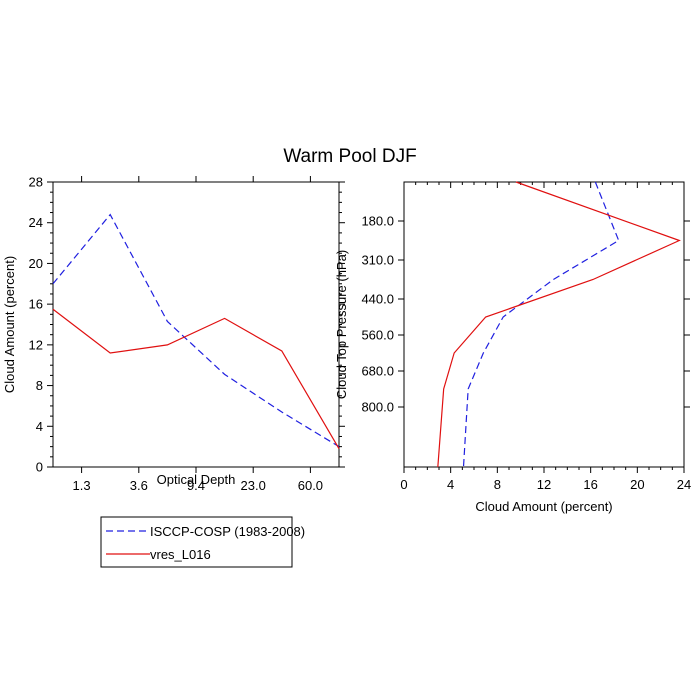 The width and height of the screenshot is (700, 700). Describe the element at coordinates (82, 485) in the screenshot. I see `x-tick-label: 1.3` at that location.